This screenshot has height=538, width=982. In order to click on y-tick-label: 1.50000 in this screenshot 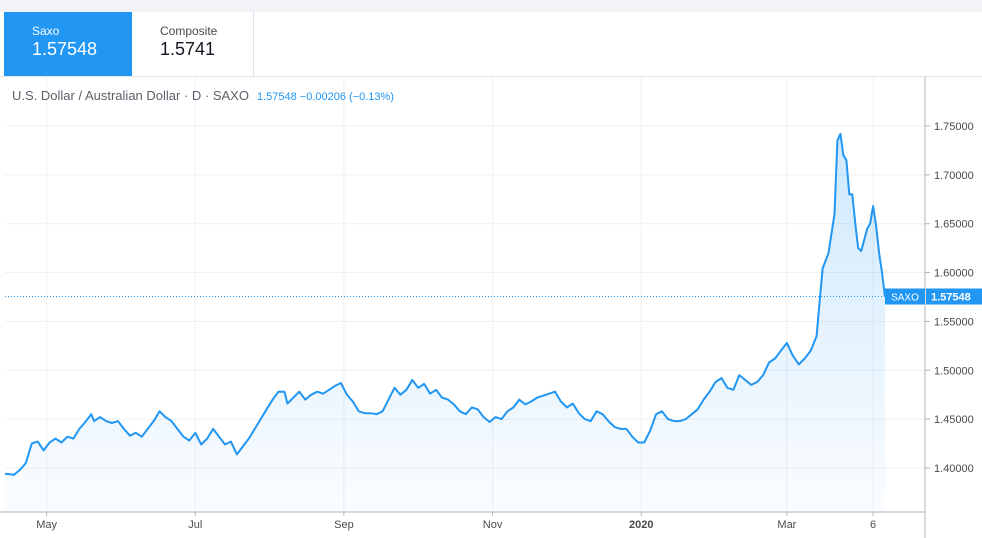, I will do `click(954, 371)`.